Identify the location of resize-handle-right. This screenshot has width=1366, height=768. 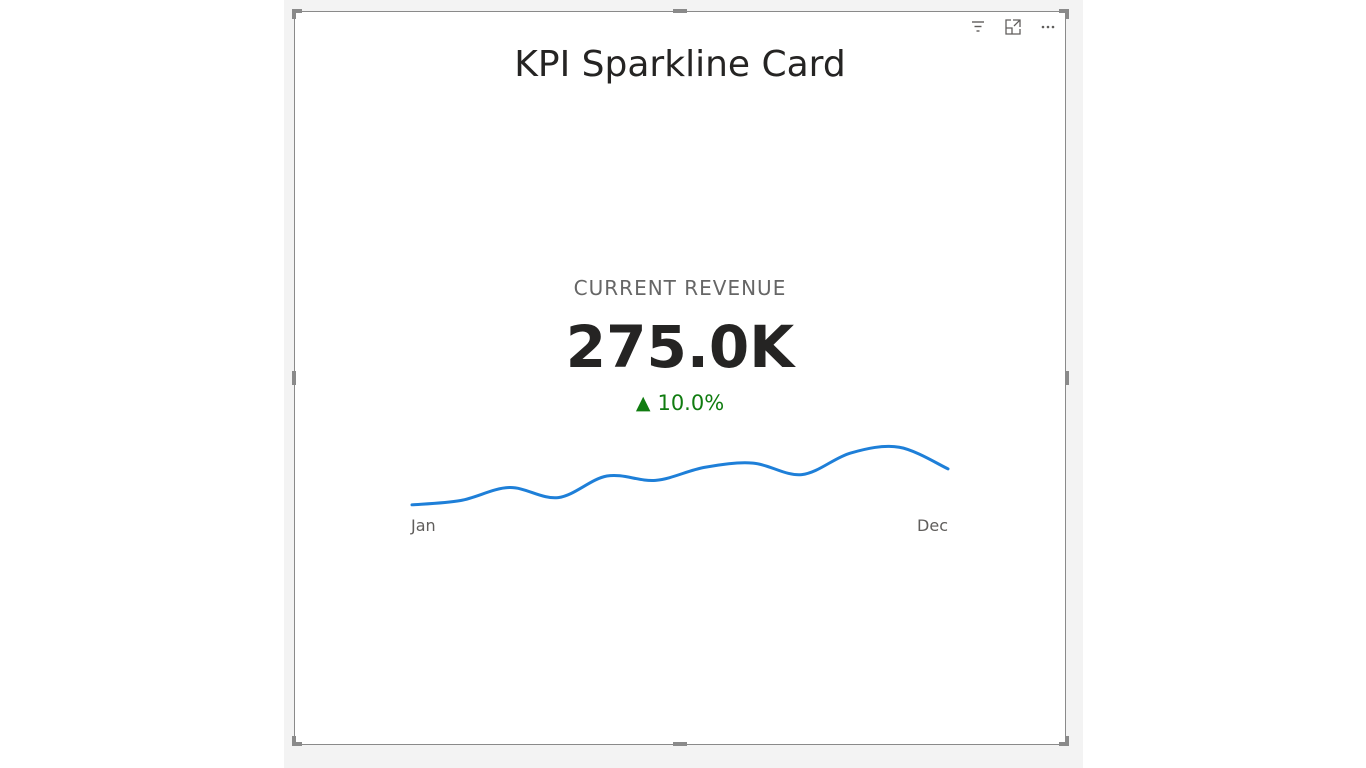
(1067, 378).